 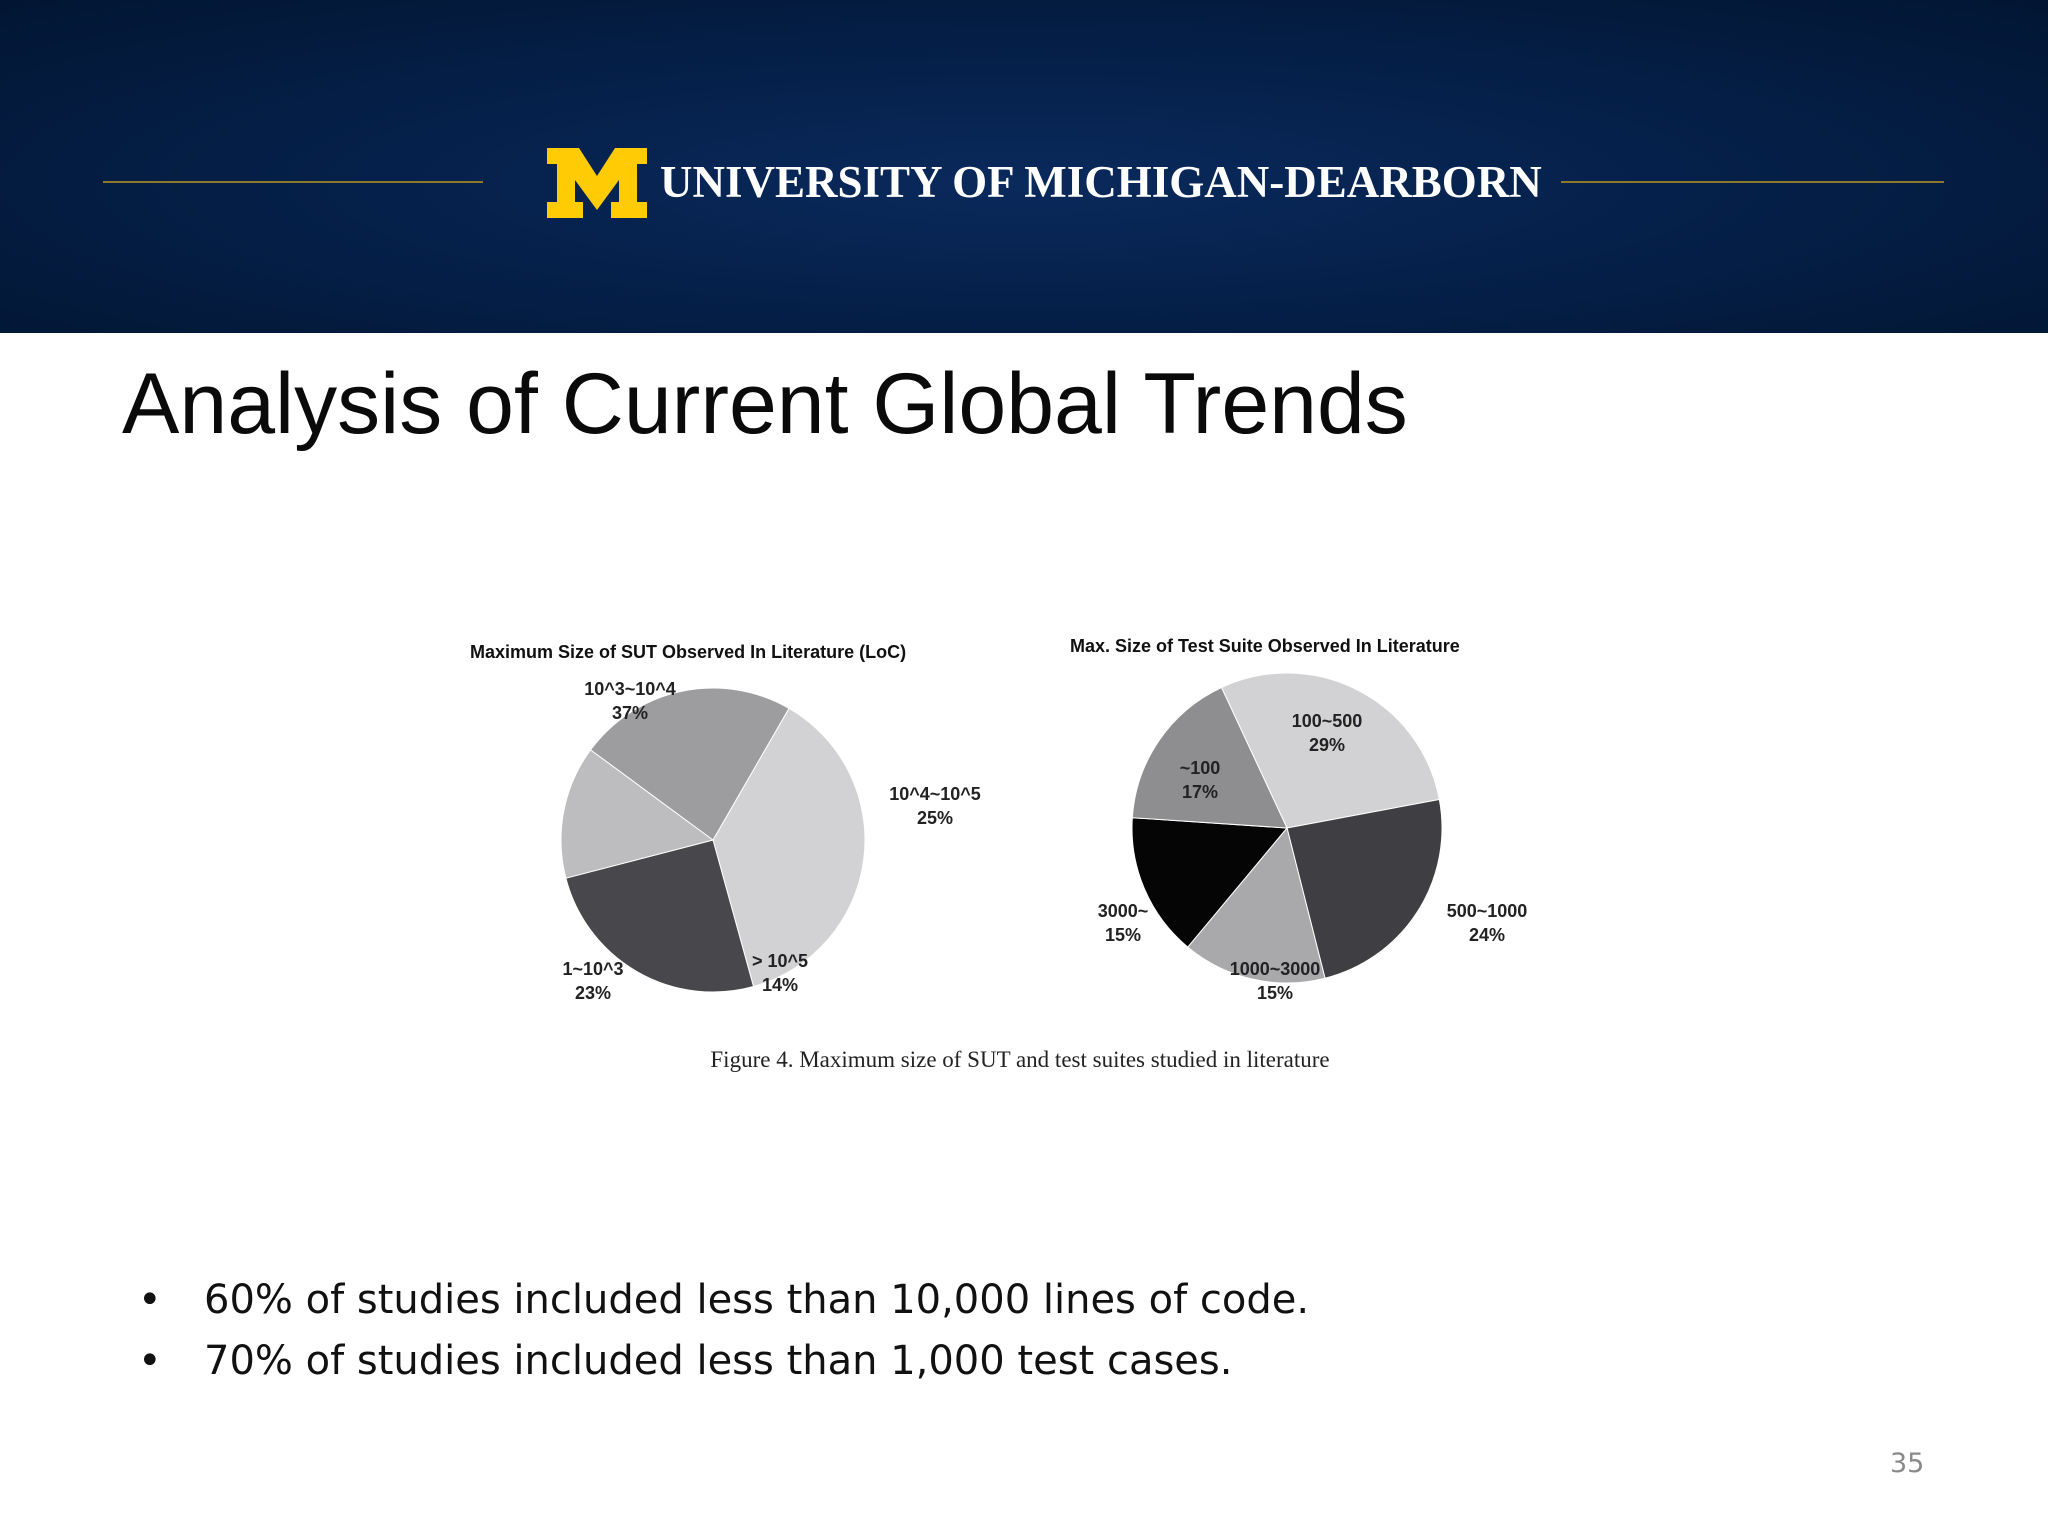 What do you see at coordinates (935, 794) in the screenshot?
I see `slice-label: 10^4~10^5` at bounding box center [935, 794].